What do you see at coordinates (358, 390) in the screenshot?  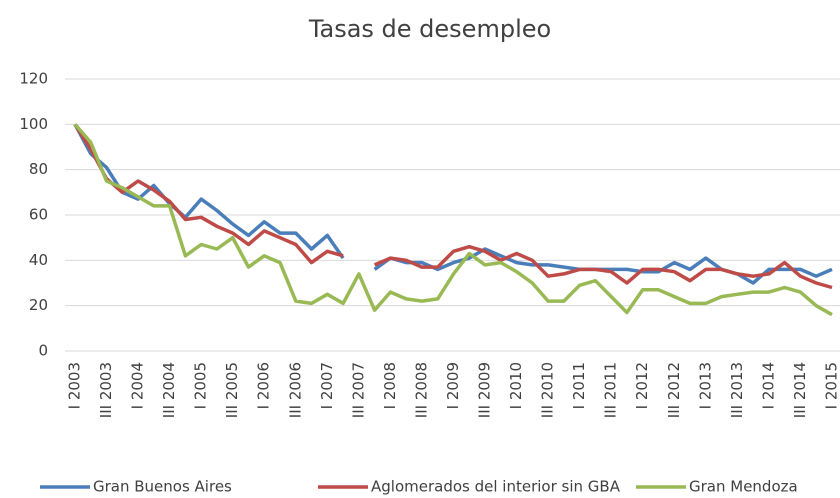 I see `x-tick-label: III 2007` at bounding box center [358, 390].